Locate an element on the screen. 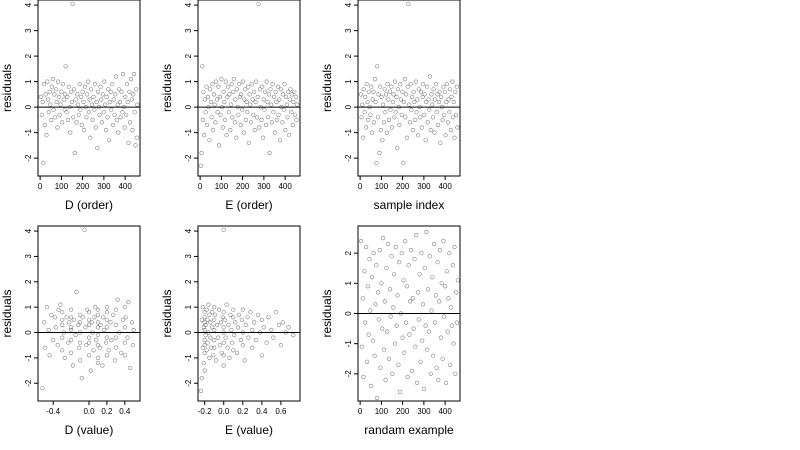 This screenshot has width=800, height=450. x-axis-label: D (value) is located at coordinates (89, 430).